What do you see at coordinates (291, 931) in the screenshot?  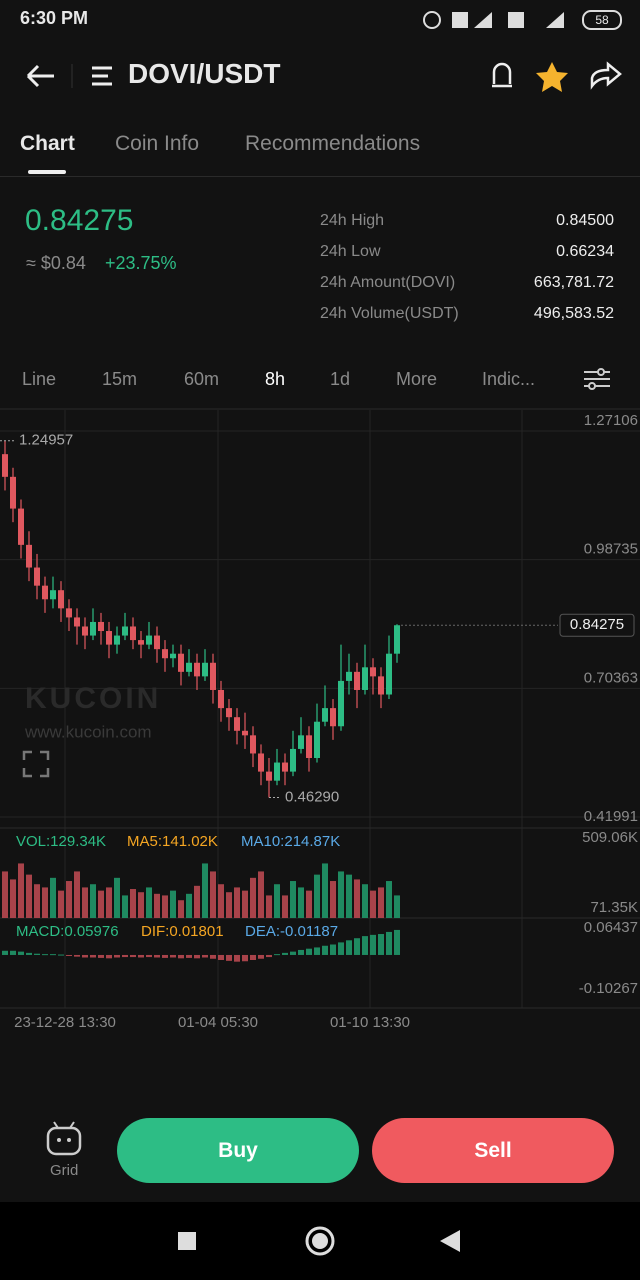 I see `dea-text: DEA:-0.01187` at bounding box center [291, 931].